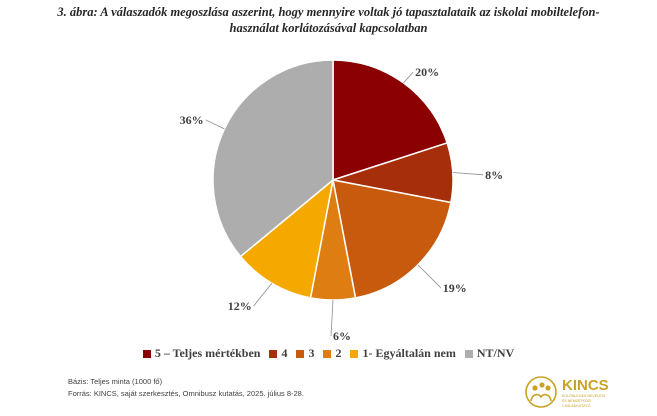 This screenshot has height=416, width=657. What do you see at coordinates (541, 392) in the screenshot?
I see `family-circle-icon` at bounding box center [541, 392].